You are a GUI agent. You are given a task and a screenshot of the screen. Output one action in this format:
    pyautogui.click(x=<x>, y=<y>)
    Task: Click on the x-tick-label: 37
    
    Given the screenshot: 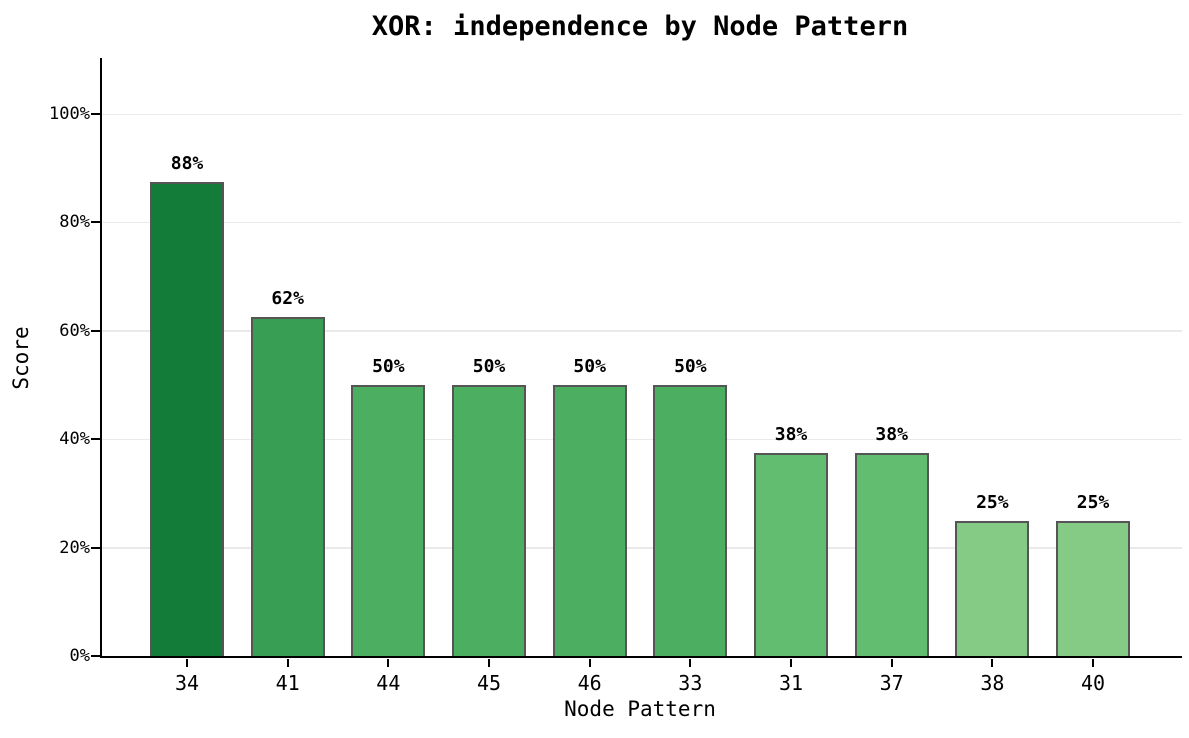 What is the action you would take?
    pyautogui.click(x=891, y=683)
    